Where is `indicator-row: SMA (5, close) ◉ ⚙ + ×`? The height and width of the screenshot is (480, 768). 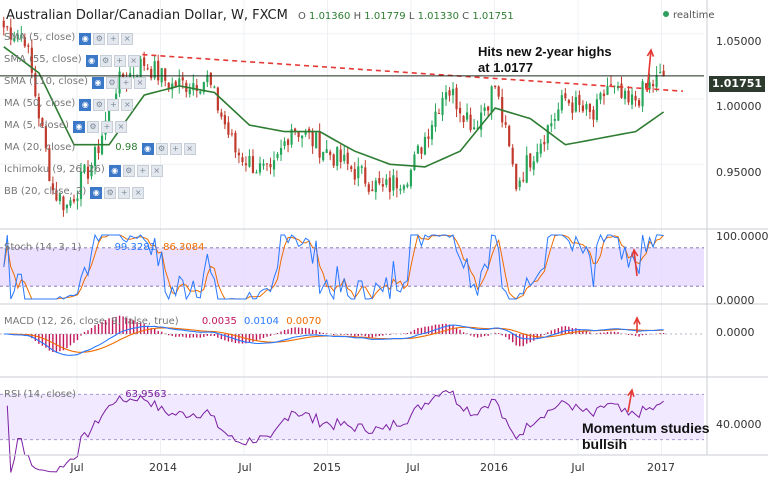
indicator-row: SMA (5, close) ◉ ⚙ + × is located at coordinates (69, 38).